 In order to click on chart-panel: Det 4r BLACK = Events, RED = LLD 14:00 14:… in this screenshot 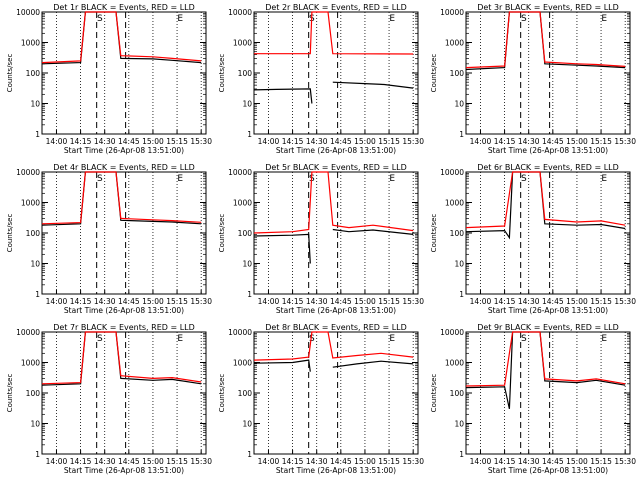, I will do `click(109, 239)`.